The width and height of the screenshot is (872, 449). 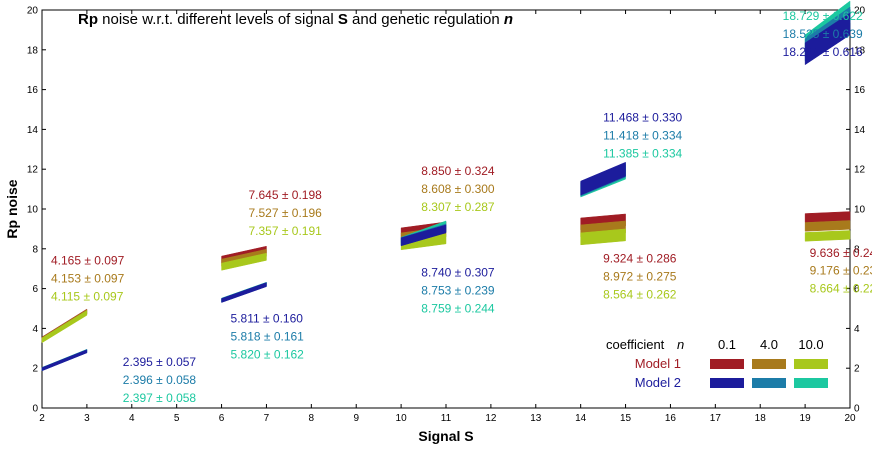 What do you see at coordinates (267, 318) in the screenshot?
I see `annotation-label: 5.811 ± 0.160` at bounding box center [267, 318].